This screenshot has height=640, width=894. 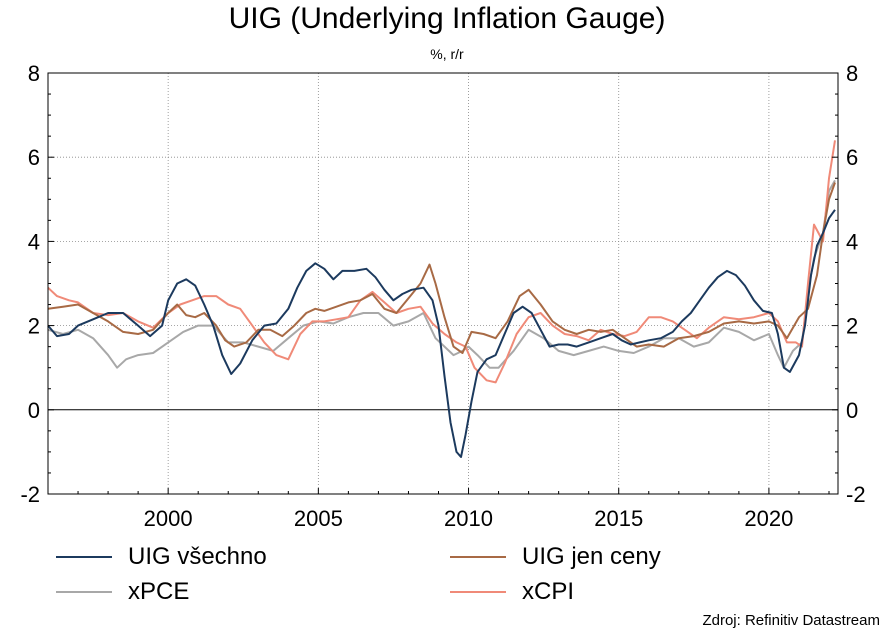 What do you see at coordinates (34, 157) in the screenshot?
I see `y-tick-label-left: 6` at bounding box center [34, 157].